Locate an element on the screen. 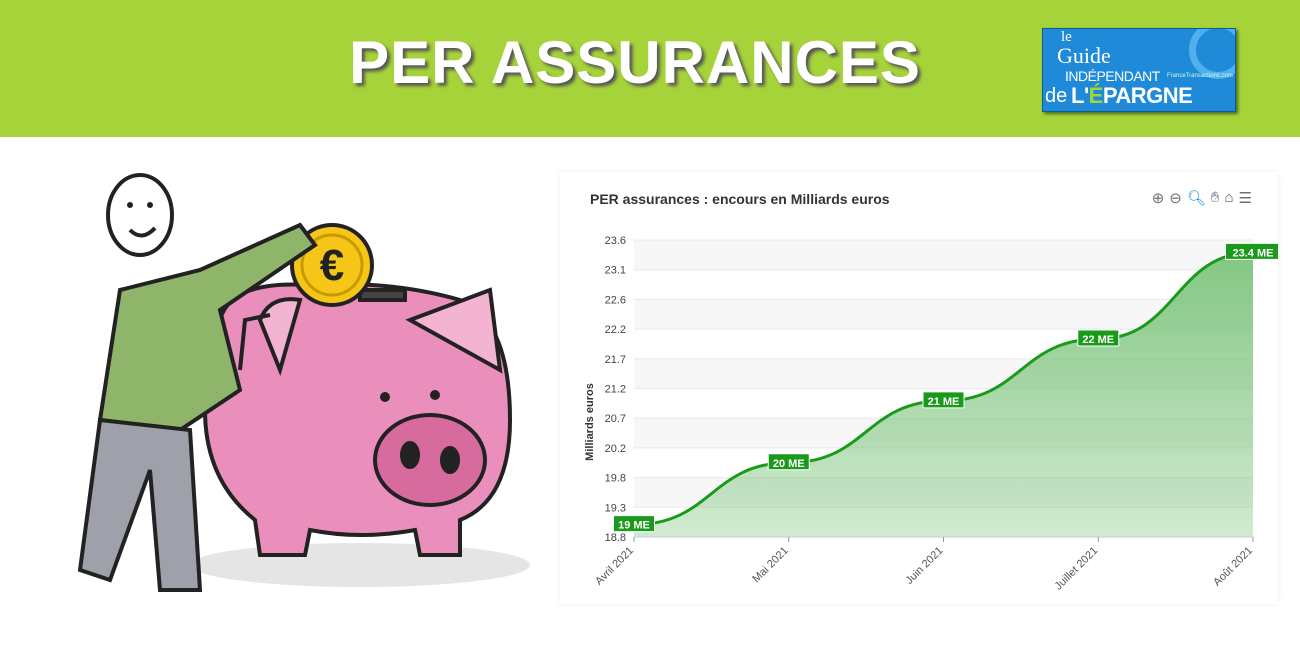 The width and height of the screenshot is (1300, 650). pig is located at coordinates (357, 419).